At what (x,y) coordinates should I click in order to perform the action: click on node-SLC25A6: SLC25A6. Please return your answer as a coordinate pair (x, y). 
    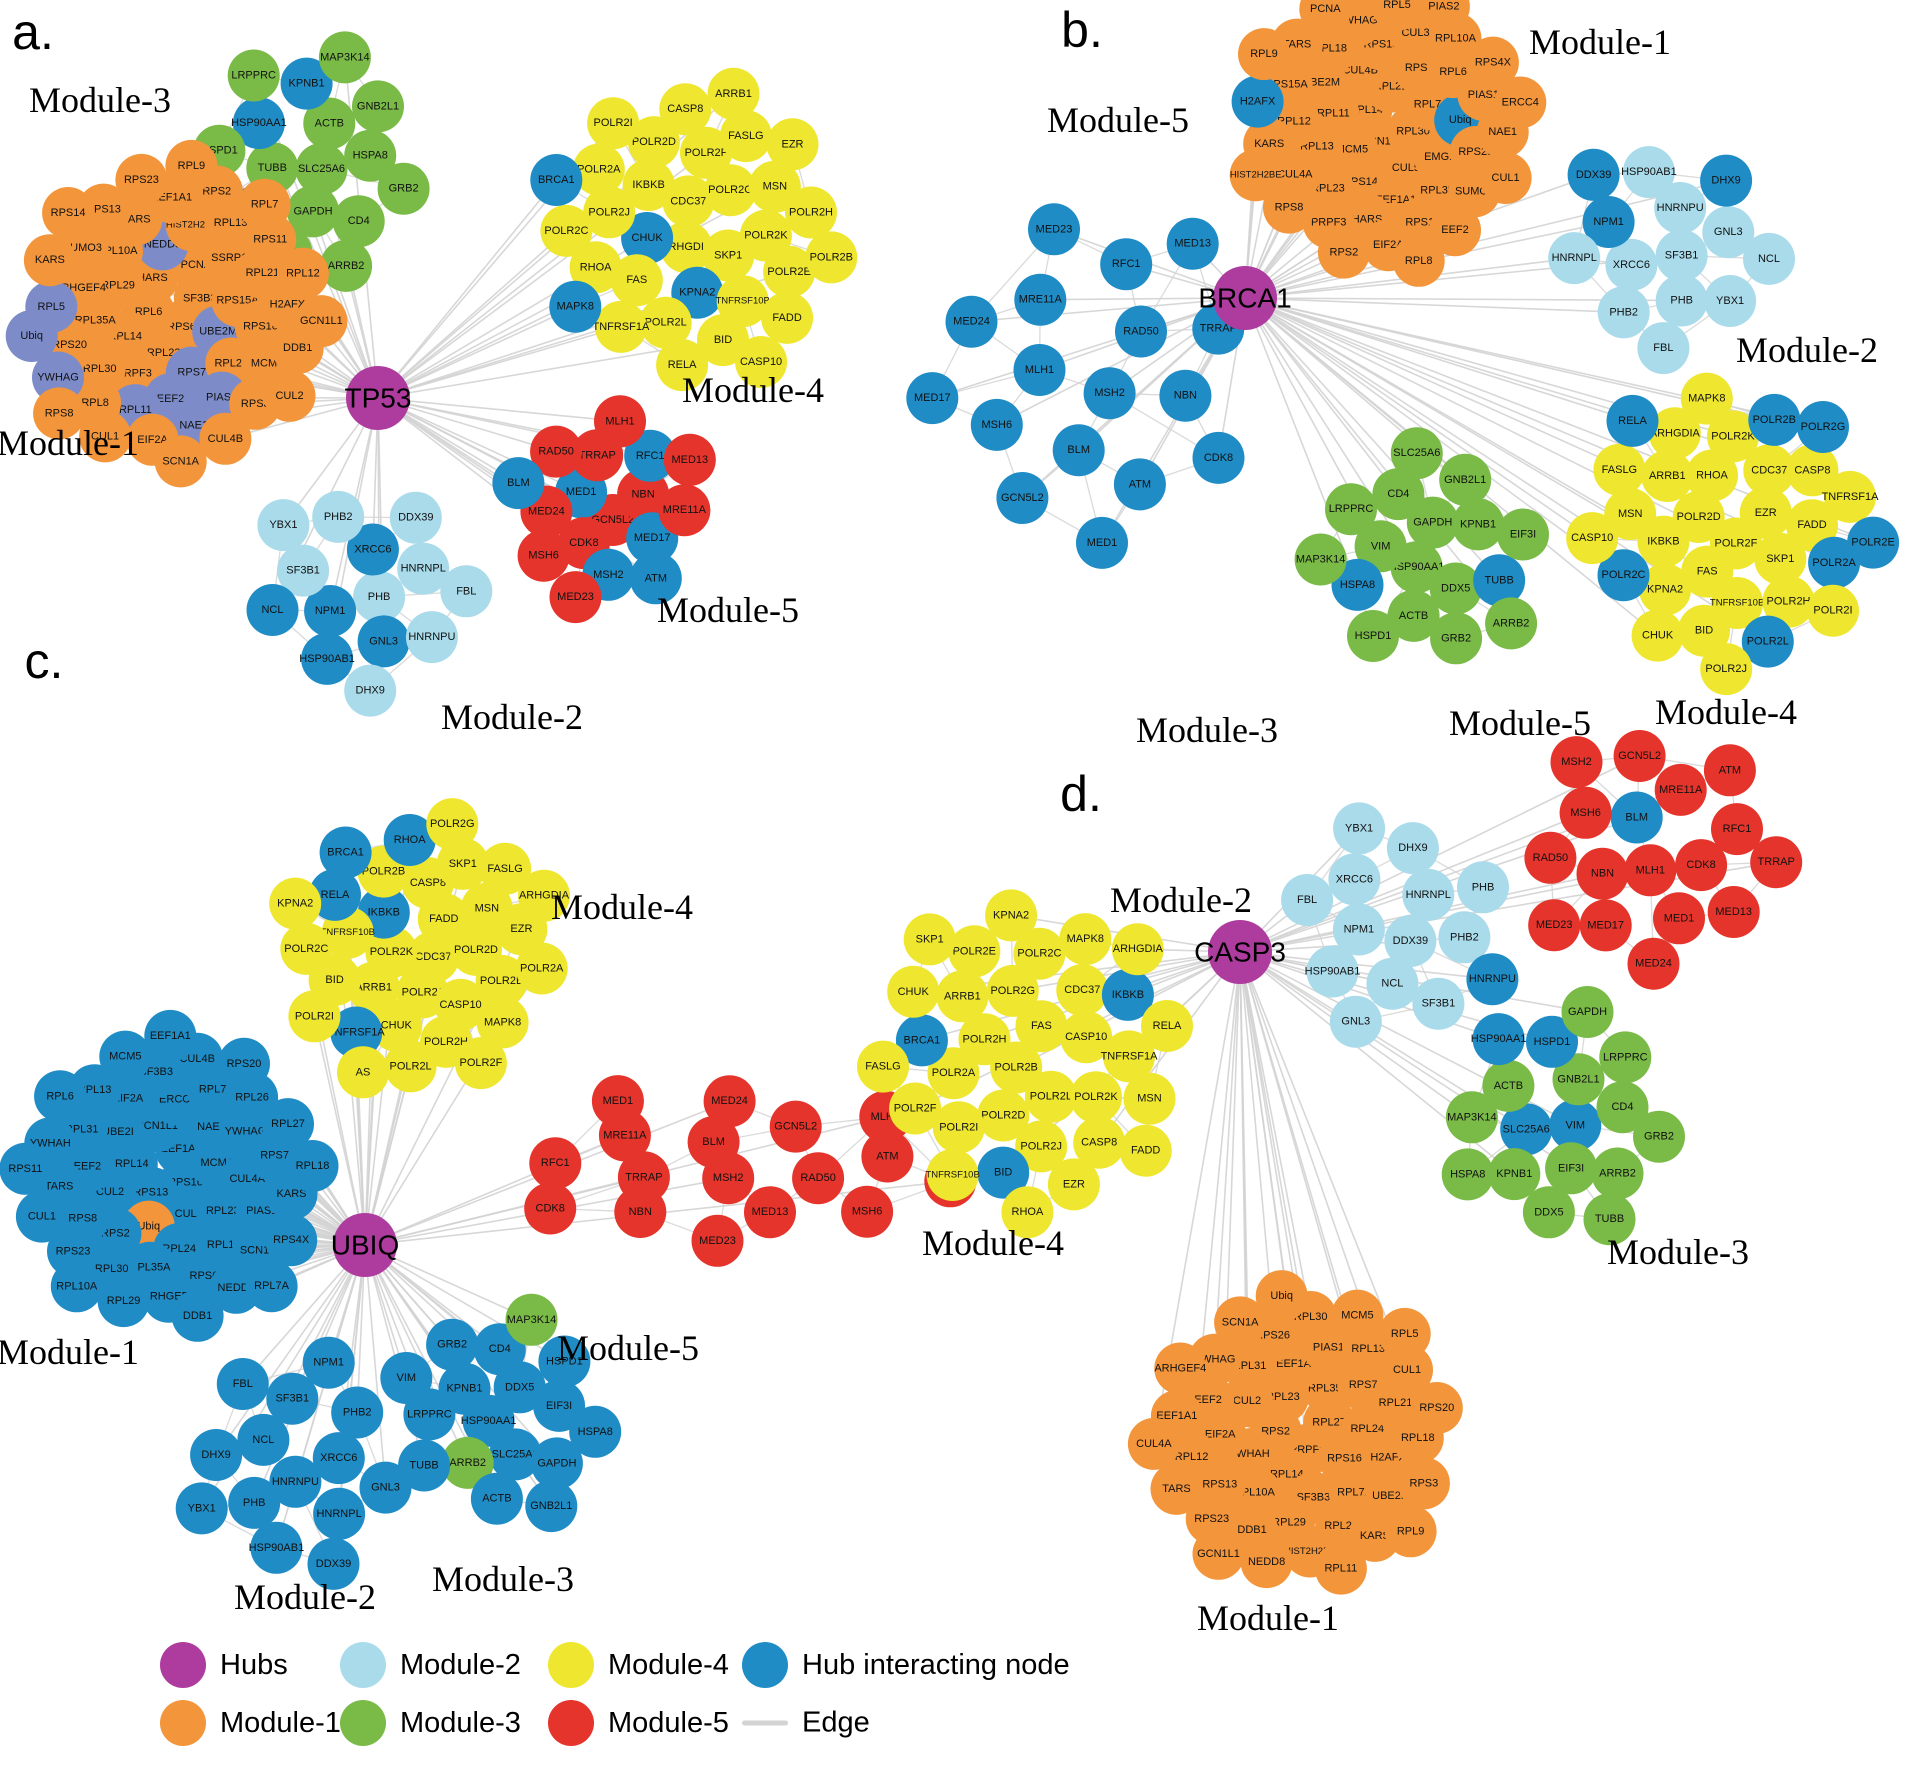
    Looking at the image, I should click on (1416, 453).